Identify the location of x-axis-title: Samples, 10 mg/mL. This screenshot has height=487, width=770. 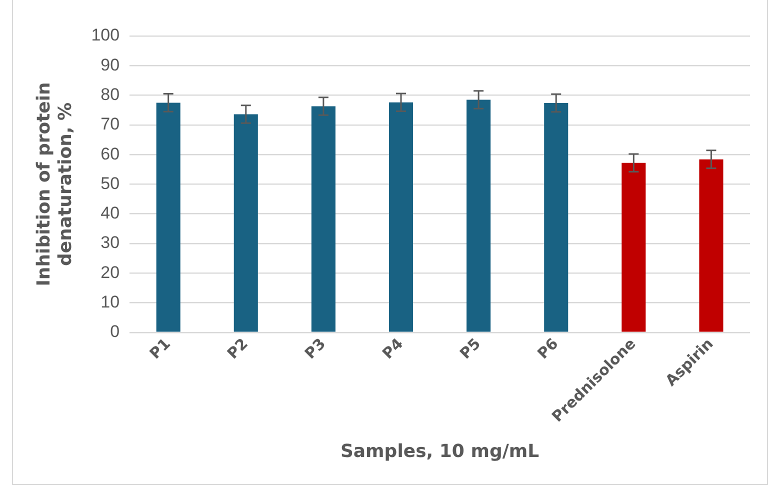
(440, 451).